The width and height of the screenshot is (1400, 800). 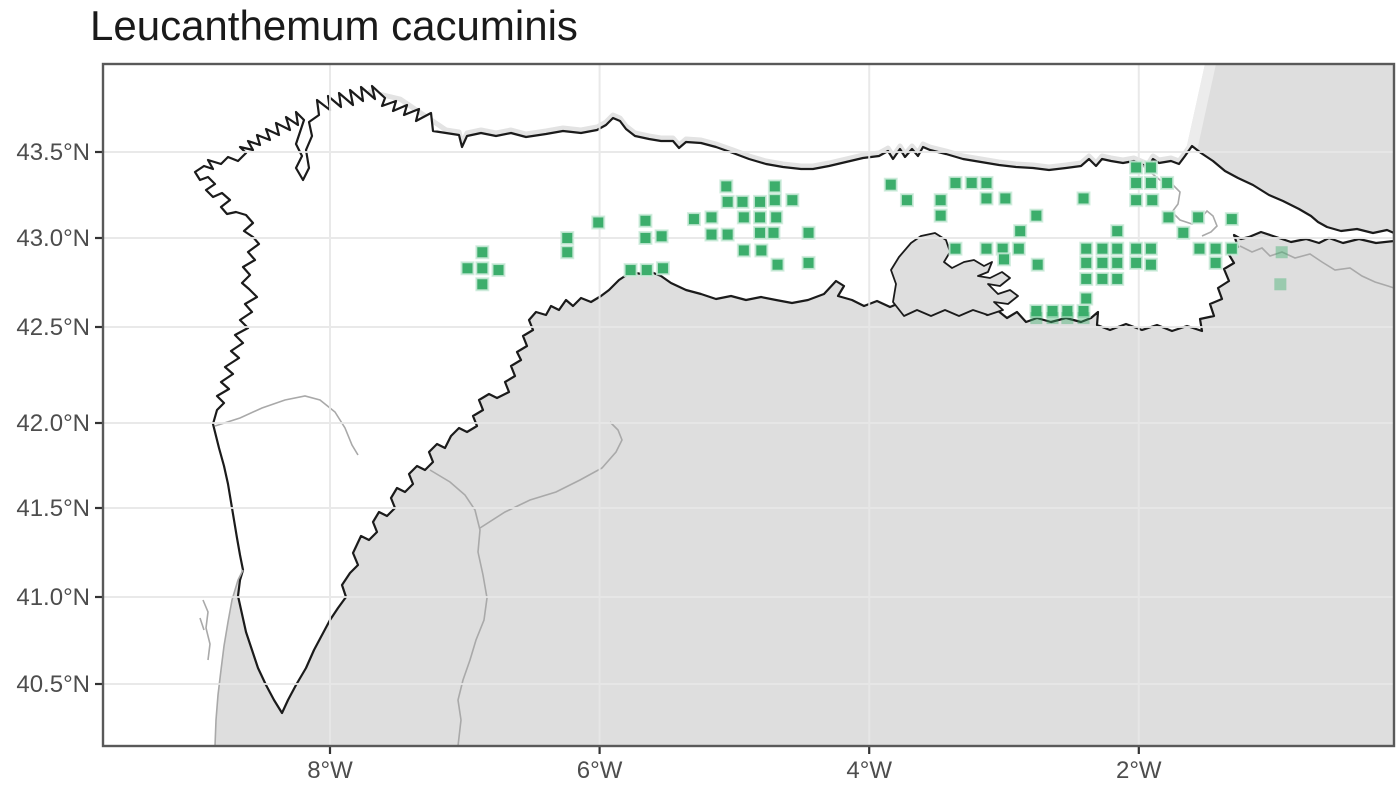 What do you see at coordinates (53, 684) in the screenshot?
I see `y-tick-label: 40.5°N` at bounding box center [53, 684].